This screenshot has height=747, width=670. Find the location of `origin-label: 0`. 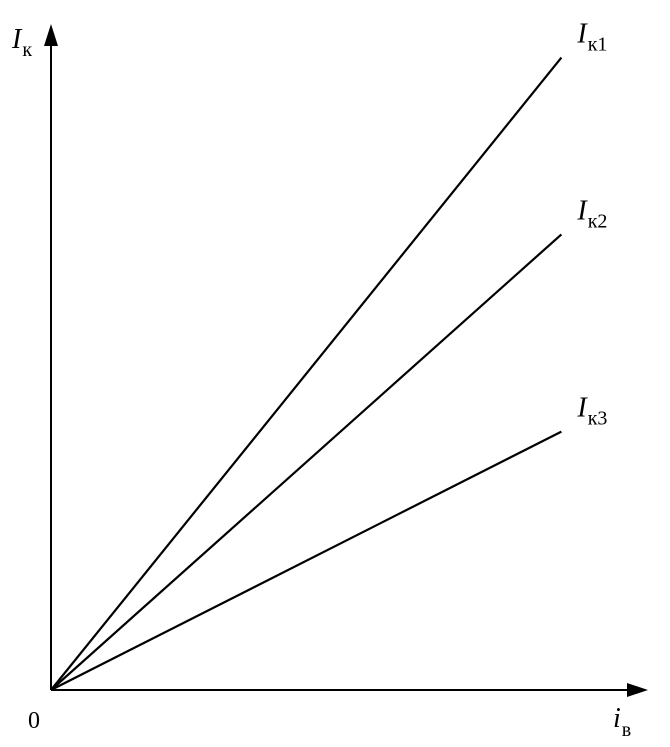

origin-label: 0 is located at coordinates (34, 721).